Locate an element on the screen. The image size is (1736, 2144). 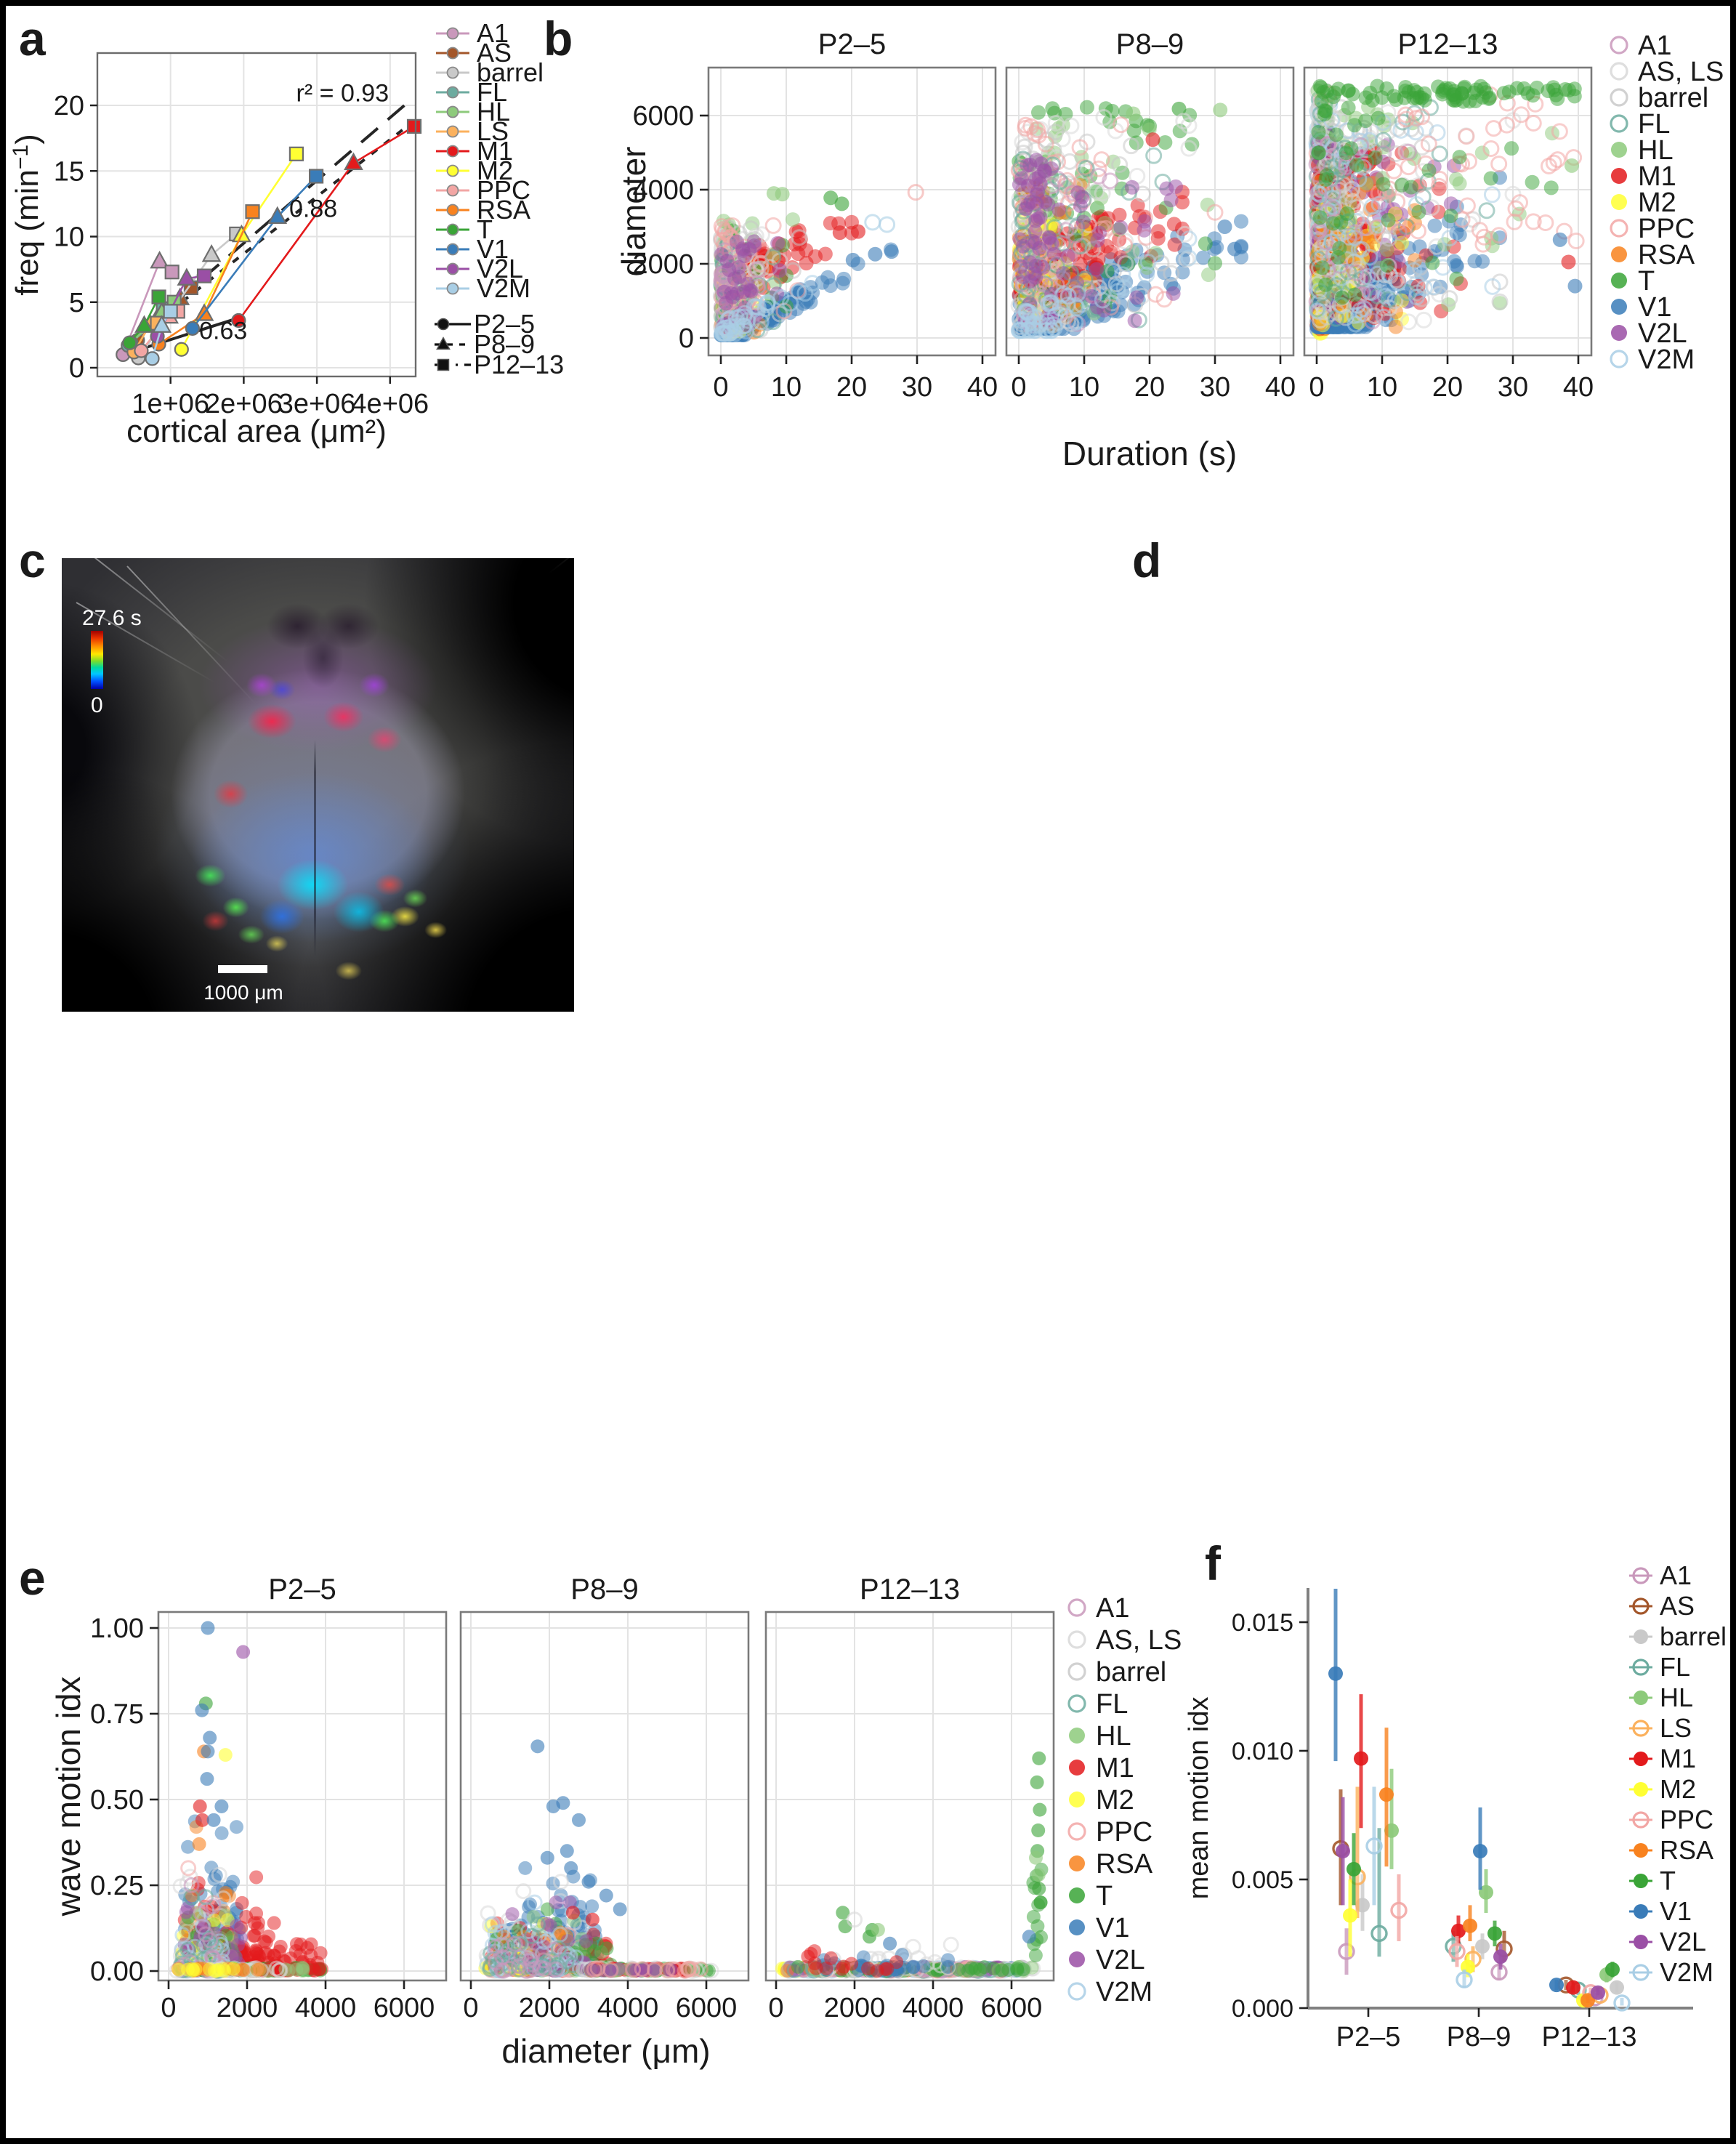
brain-latency-photo: 27.6 s 0 1000 μm is located at coordinates (318, 785).